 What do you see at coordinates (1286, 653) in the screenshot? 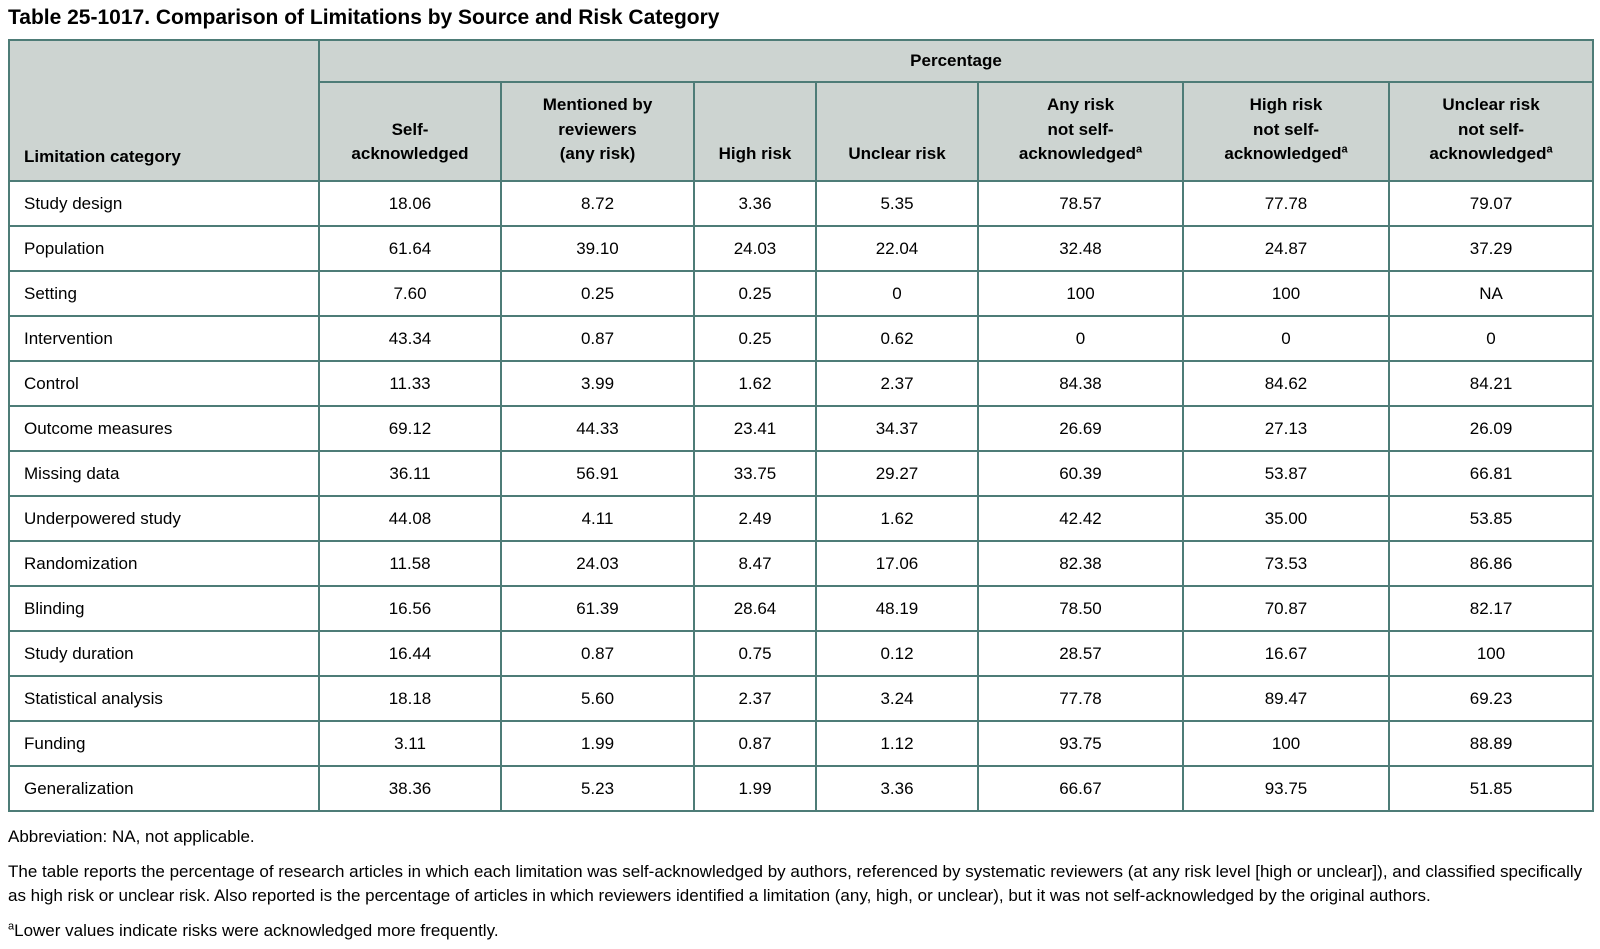
I see `value-cell: 16.67` at bounding box center [1286, 653].